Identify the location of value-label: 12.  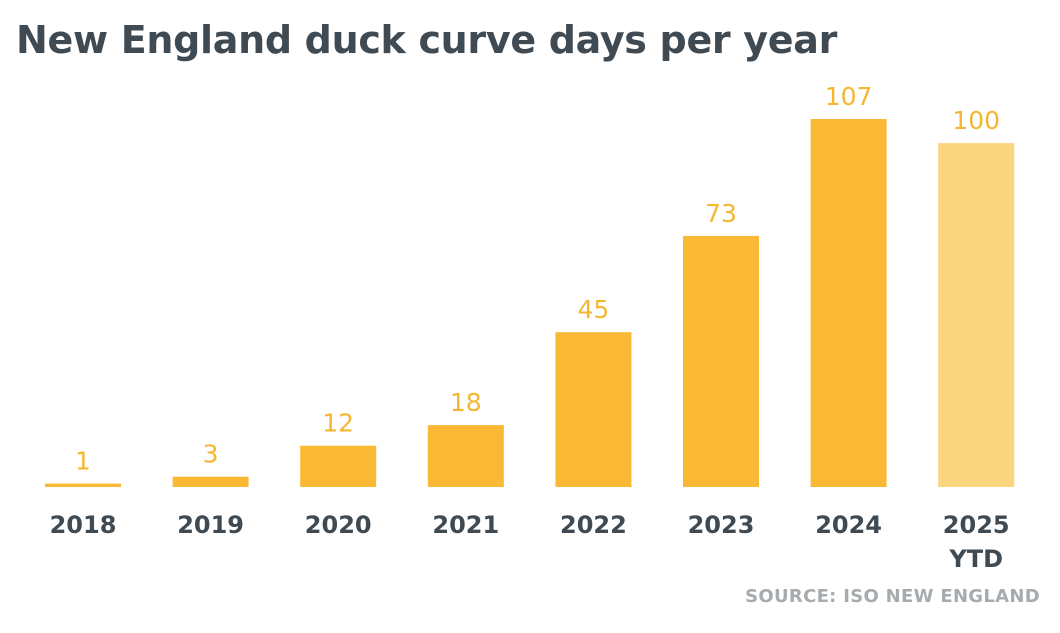
(338, 423).